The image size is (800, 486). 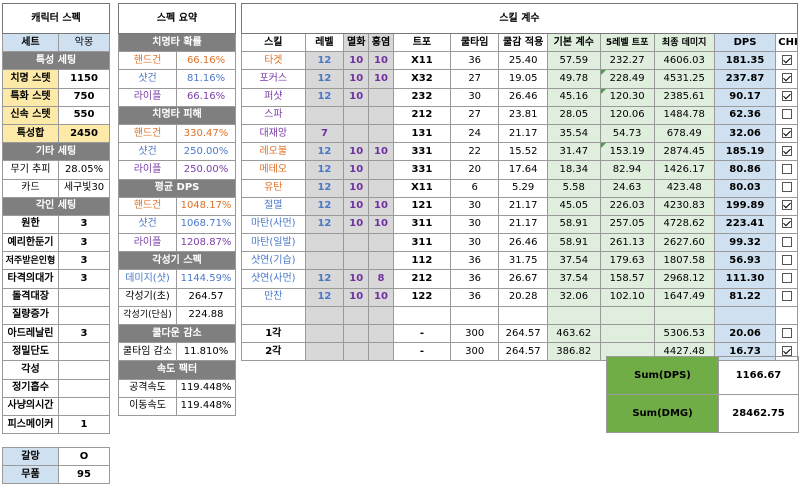 I want to click on skill-tripod-cell: 122, so click(x=421, y=297).